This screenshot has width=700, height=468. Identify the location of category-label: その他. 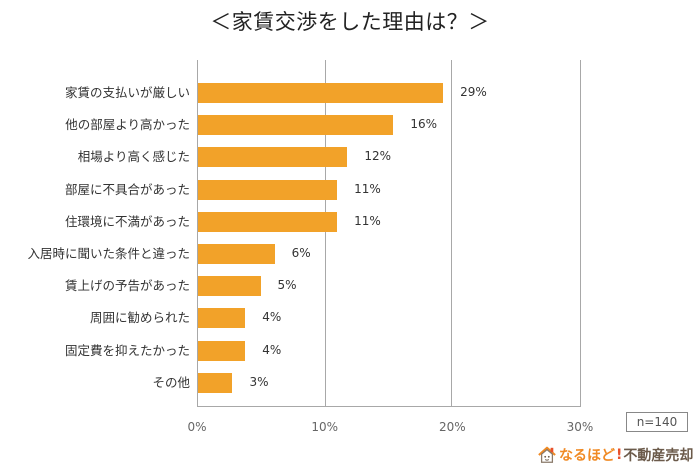
(171, 382).